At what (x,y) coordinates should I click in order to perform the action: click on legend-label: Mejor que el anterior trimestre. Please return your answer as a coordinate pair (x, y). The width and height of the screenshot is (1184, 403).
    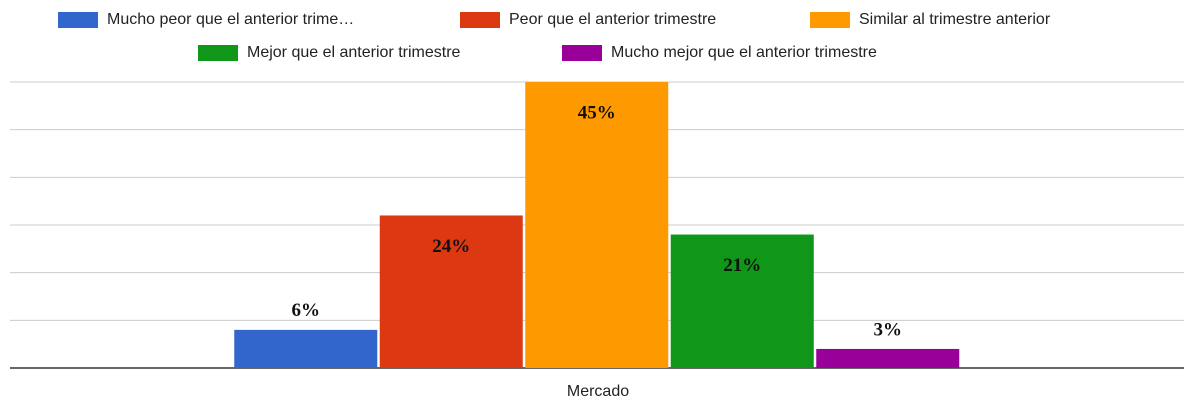
    Looking at the image, I should click on (354, 52).